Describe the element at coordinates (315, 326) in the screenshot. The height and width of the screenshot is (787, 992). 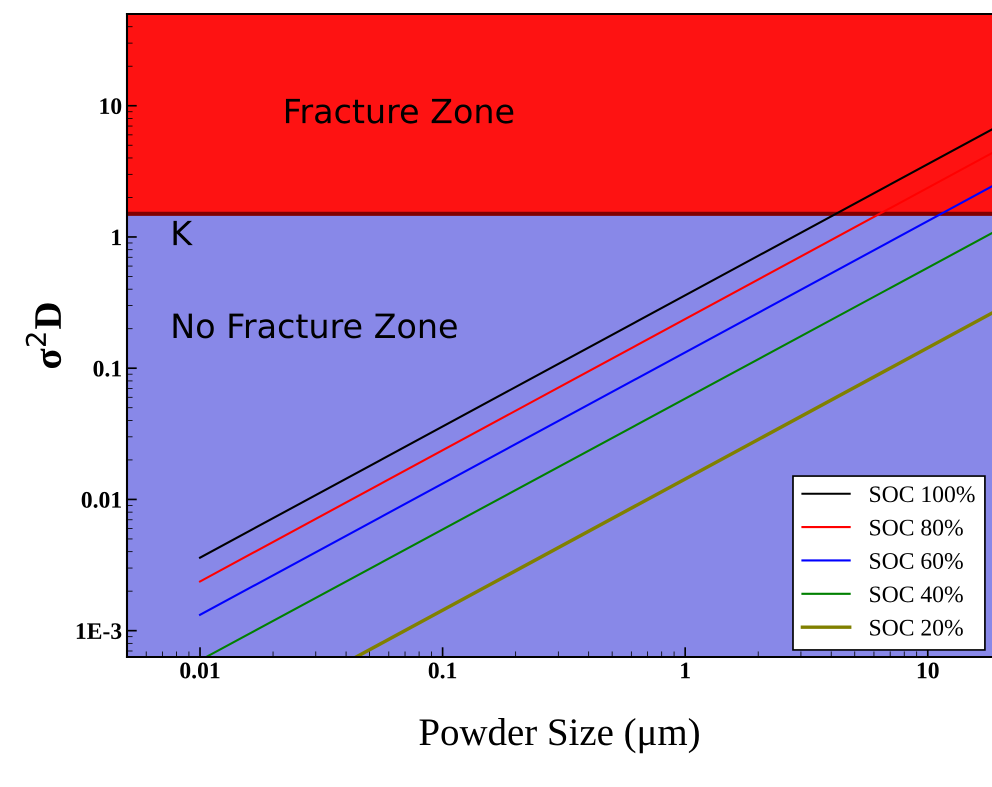
I see `band-label: No Fracture Zone` at that location.